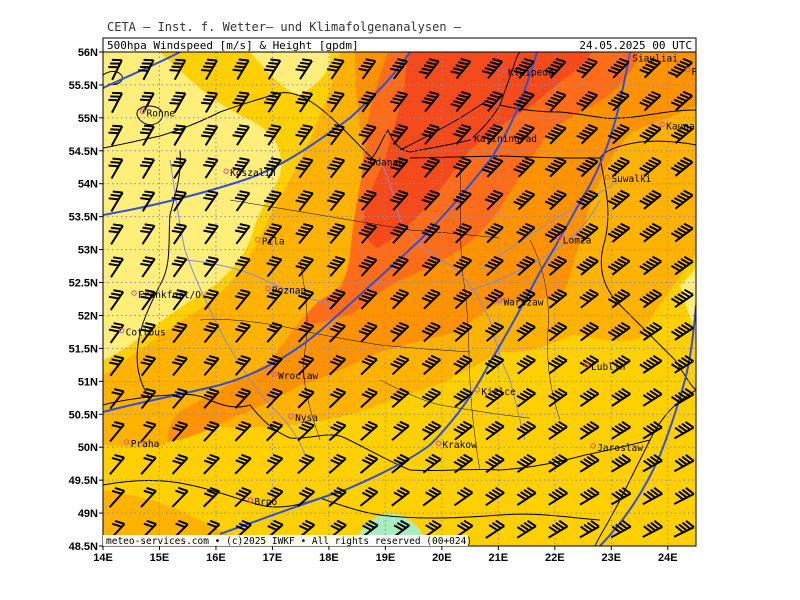 The width and height of the screenshot is (800, 600). I want to click on city-label: Klaipeda, so click(531, 72).